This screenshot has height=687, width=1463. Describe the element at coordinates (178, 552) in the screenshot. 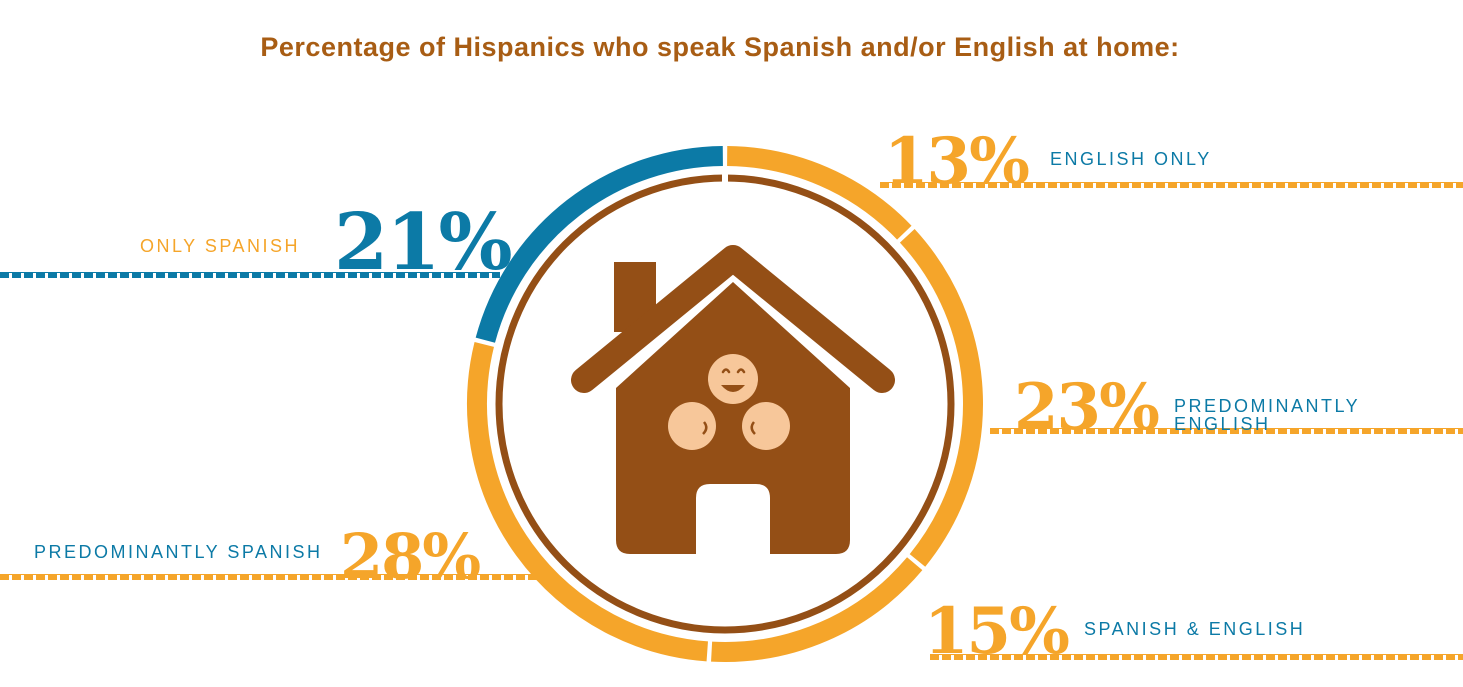

I see `category-label-predominantly-spanish: PREDOMINANTLY SPANISH` at that location.